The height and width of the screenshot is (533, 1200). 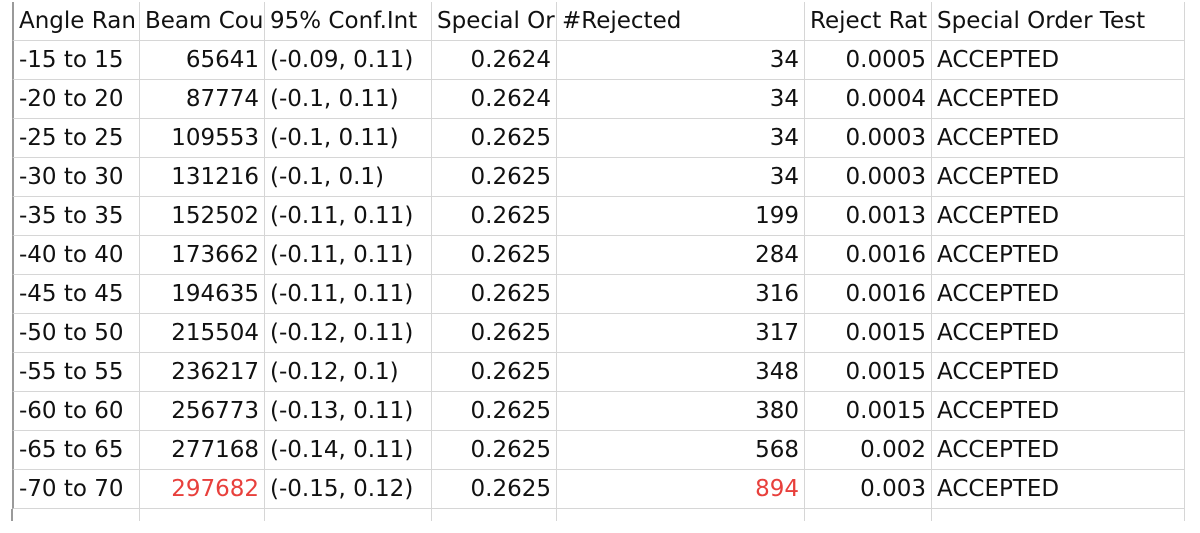 What do you see at coordinates (494, 21) in the screenshot?
I see `header-cell: Special Or` at bounding box center [494, 21].